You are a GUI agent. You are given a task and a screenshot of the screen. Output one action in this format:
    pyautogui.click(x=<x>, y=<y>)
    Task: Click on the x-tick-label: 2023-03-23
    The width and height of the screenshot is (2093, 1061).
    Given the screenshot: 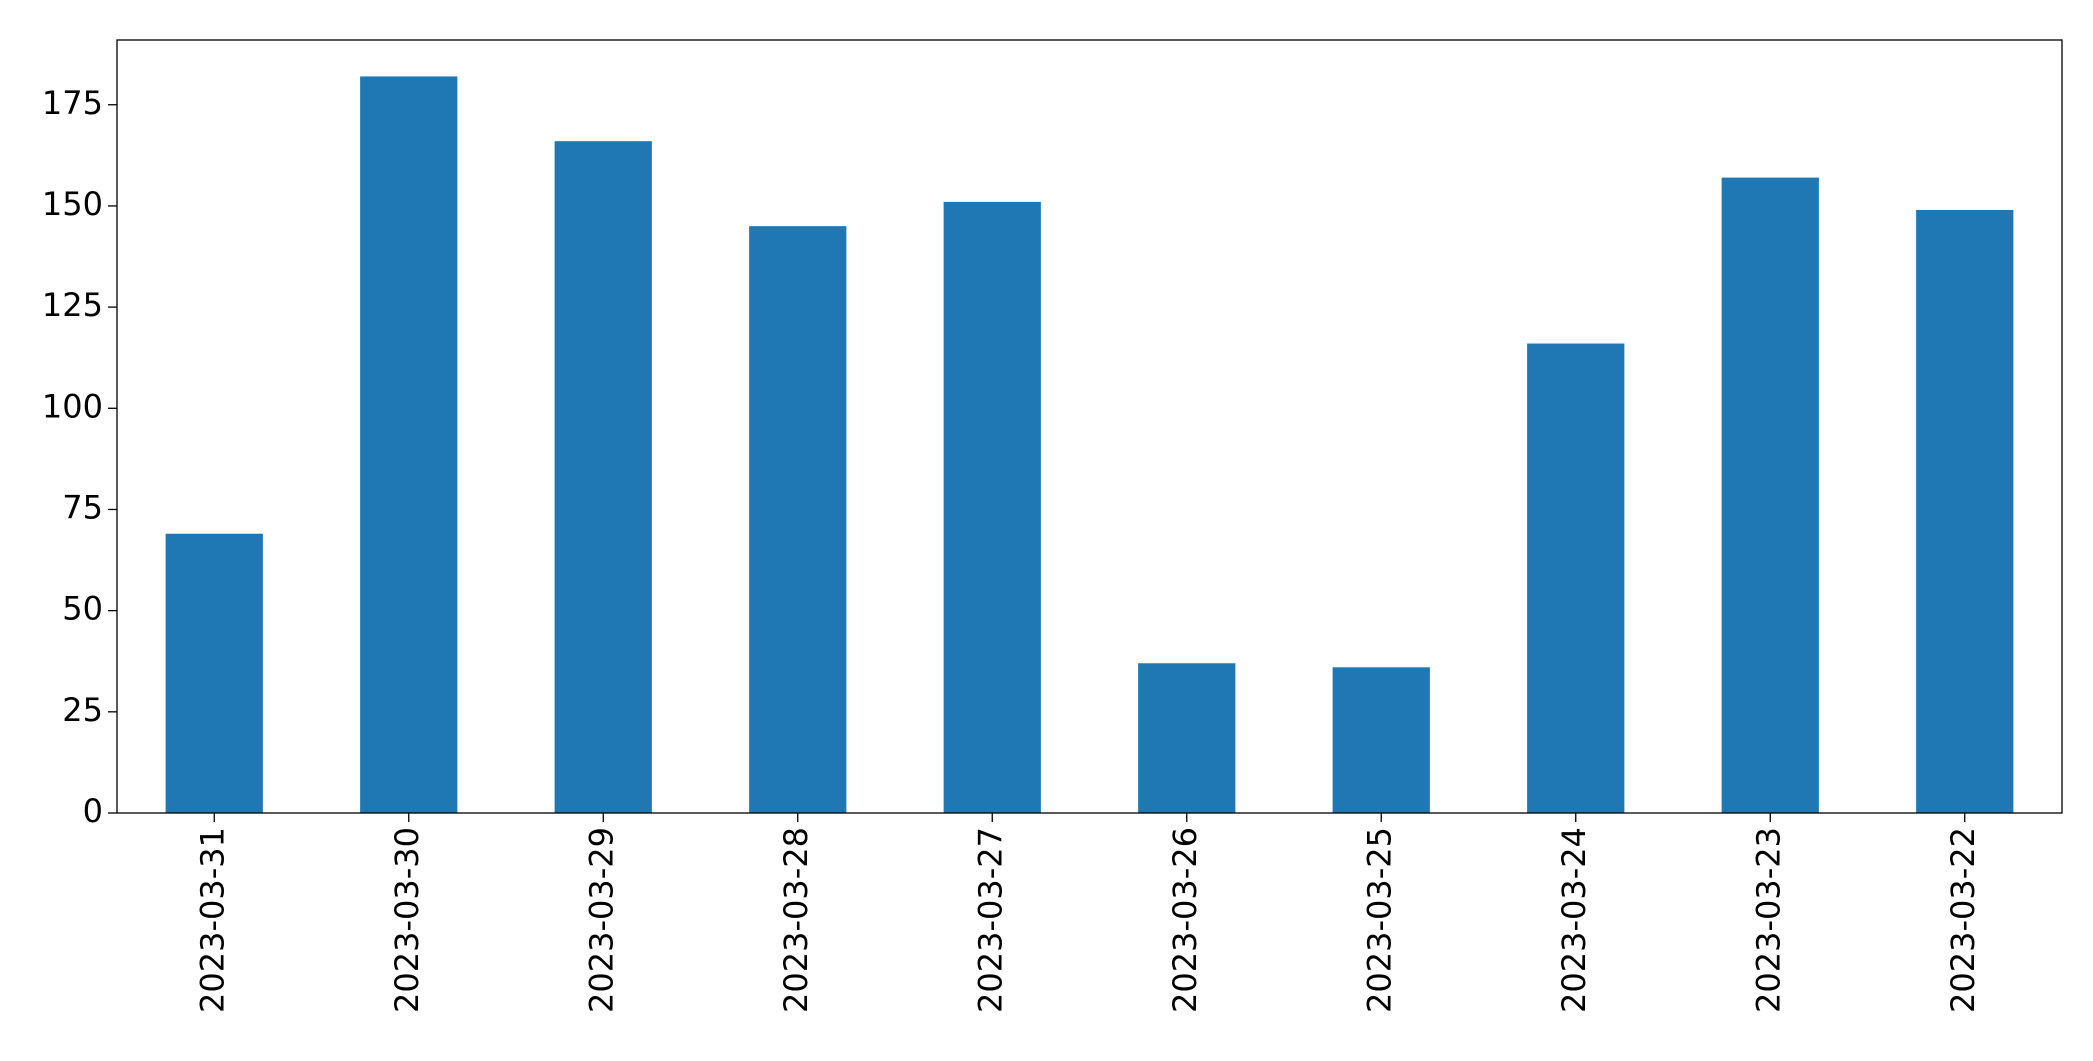 What is the action you would take?
    pyautogui.click(x=1768, y=920)
    